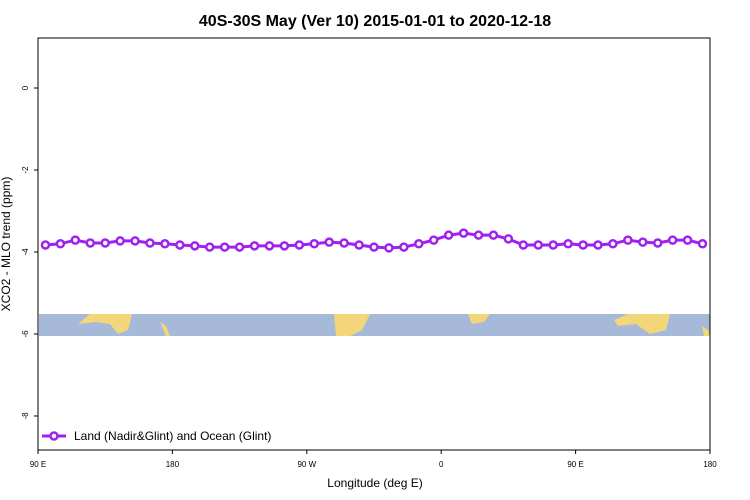 The height and width of the screenshot is (500, 750). What do you see at coordinates (25, 334) in the screenshot?
I see `y-tick-label: -6` at bounding box center [25, 334].